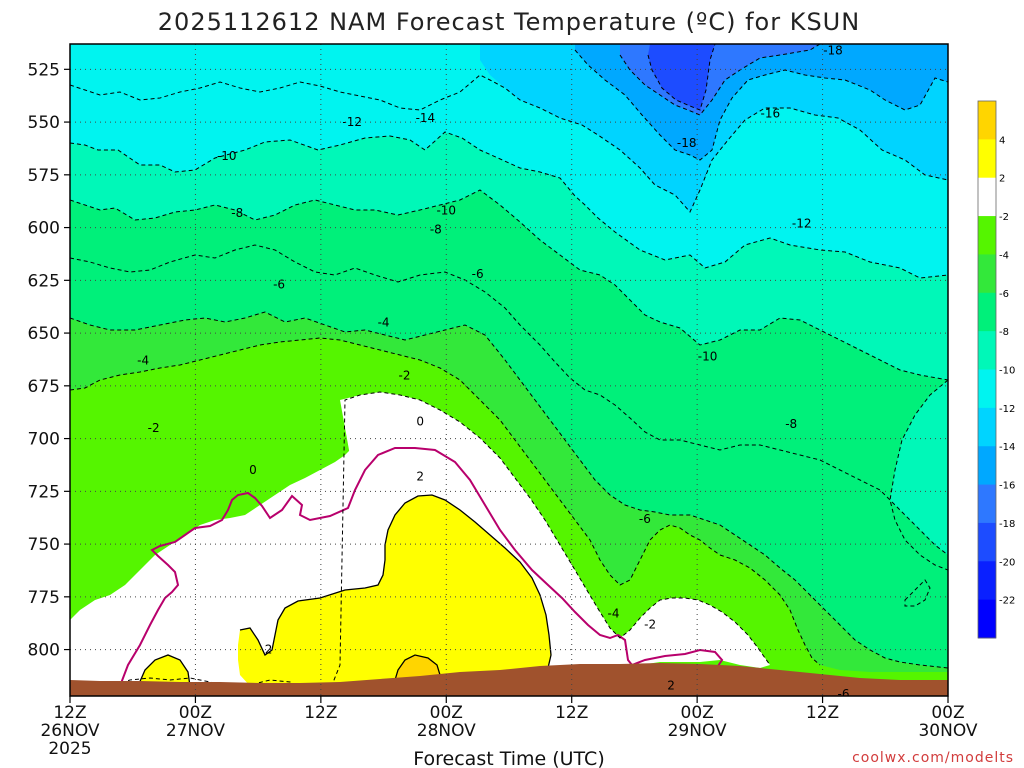 The width and height of the screenshot is (1024, 768). I want to click on colorbar-frame, so click(987, 369).